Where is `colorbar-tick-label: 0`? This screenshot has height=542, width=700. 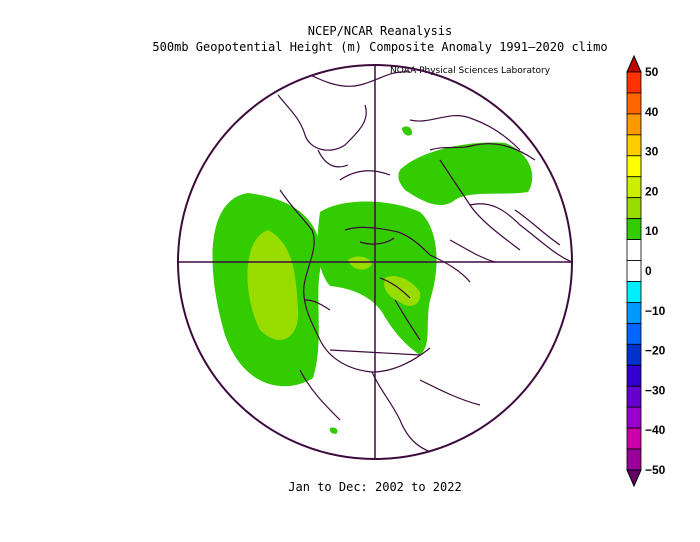 colorbar-tick-label: 0 is located at coordinates (648, 271).